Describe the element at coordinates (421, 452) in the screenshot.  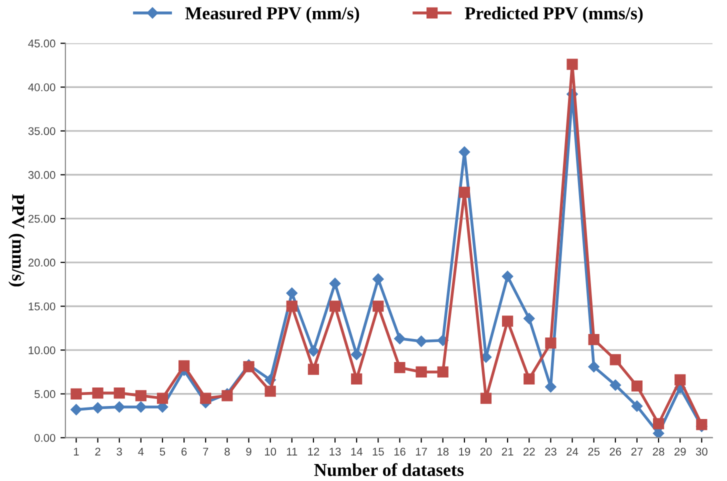
I see `x-tick-label: 17` at that location.